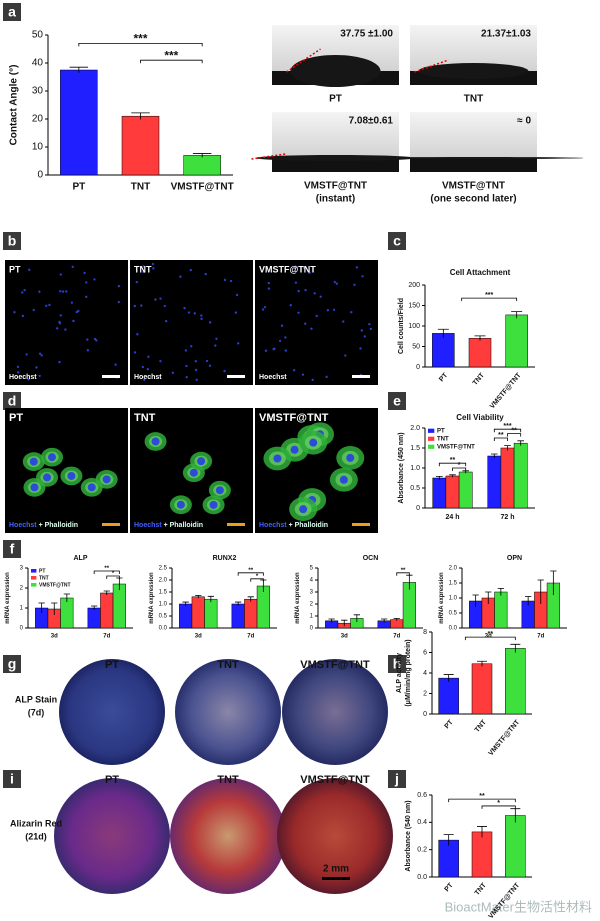 The height and width of the screenshot is (921, 600). Describe the element at coordinates (307, 525) in the screenshot. I see `stain-label-2: + Phalloidin` at that location.